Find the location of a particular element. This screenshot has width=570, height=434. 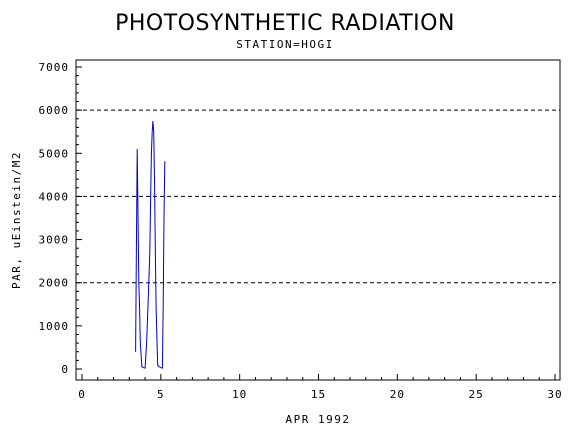

x-tick-label: 25 is located at coordinates (476, 394).